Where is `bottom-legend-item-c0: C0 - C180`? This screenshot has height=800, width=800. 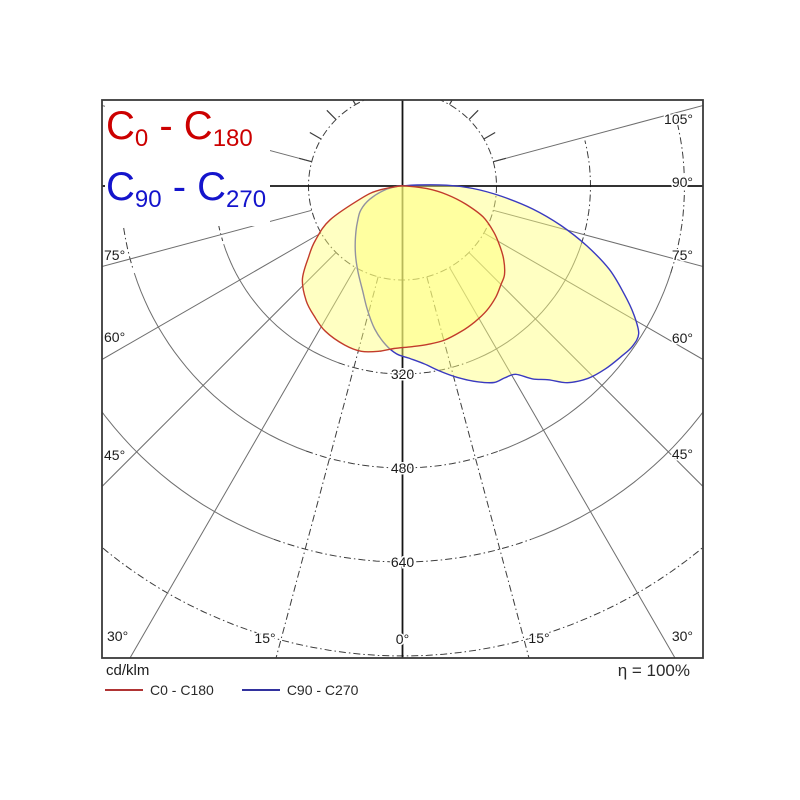
bottom-legend-item-c0: C0 - C180 is located at coordinates (159, 690).